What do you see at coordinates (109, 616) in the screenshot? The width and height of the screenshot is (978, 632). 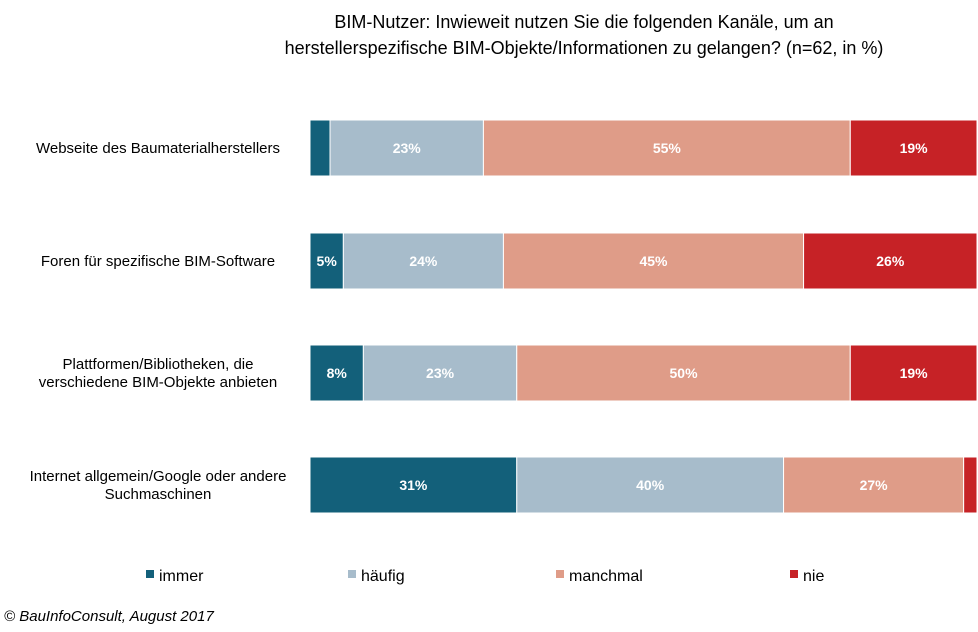 I see `copyright-note: © BauInfoConsult, August 2017` at bounding box center [109, 616].